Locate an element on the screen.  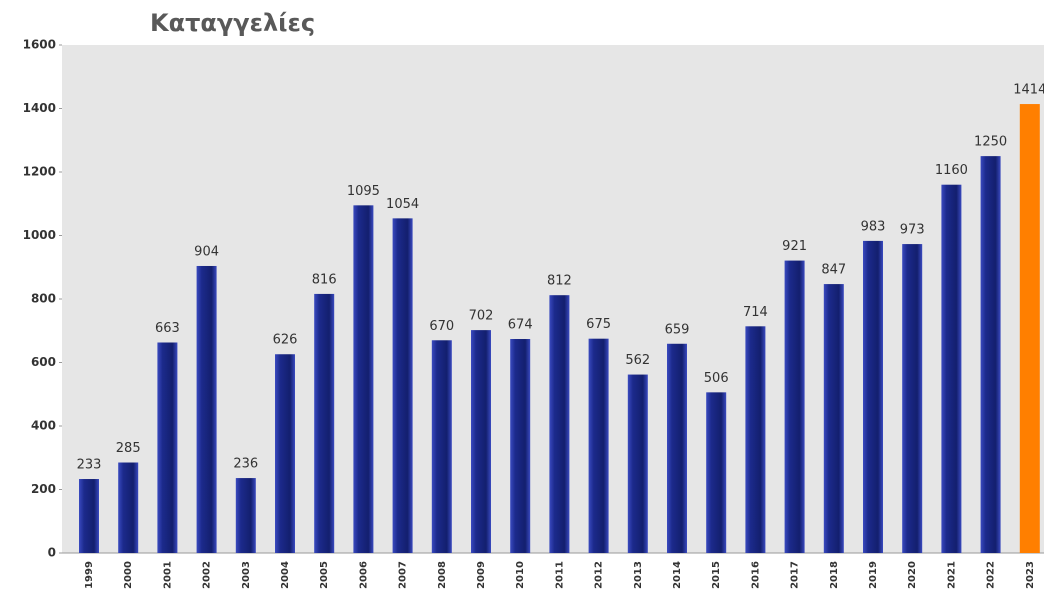
y-tick-label: 1400 is located at coordinates (39, 108).